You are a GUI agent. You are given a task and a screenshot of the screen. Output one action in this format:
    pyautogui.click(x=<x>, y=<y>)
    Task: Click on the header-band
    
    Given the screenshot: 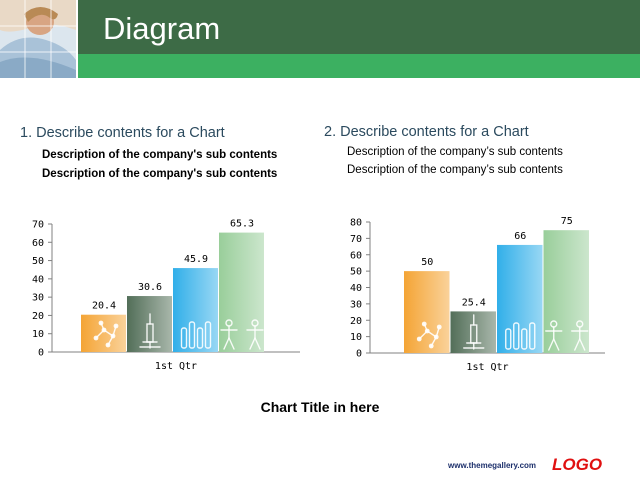 What is the action you would take?
    pyautogui.click(x=320, y=27)
    